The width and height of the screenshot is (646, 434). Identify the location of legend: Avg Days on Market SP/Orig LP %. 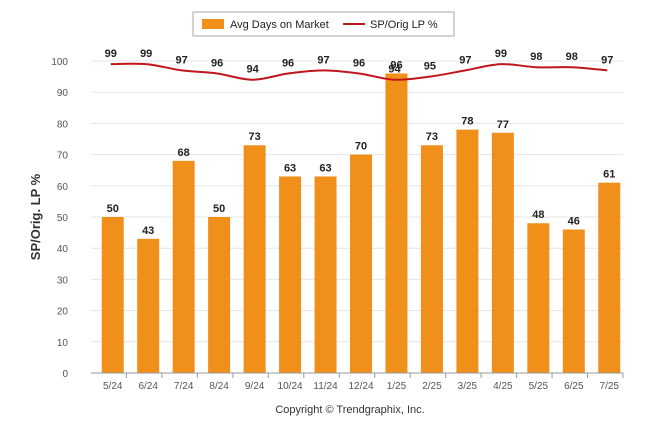
(323, 24).